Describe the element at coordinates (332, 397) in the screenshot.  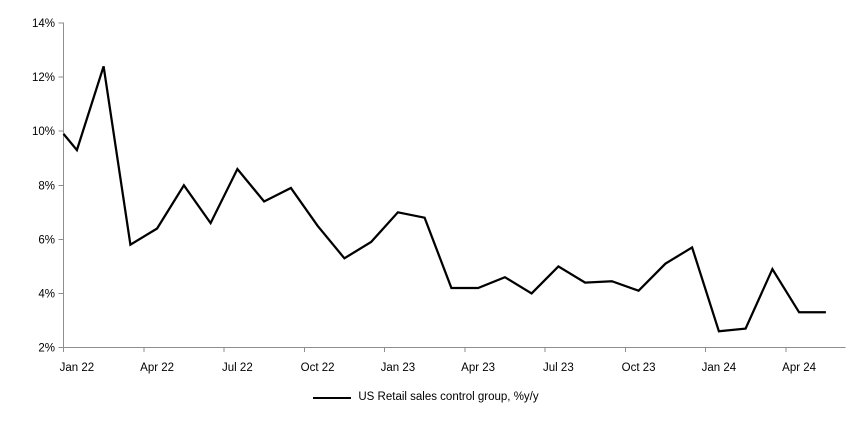
I see `legend-line-icon` at that location.